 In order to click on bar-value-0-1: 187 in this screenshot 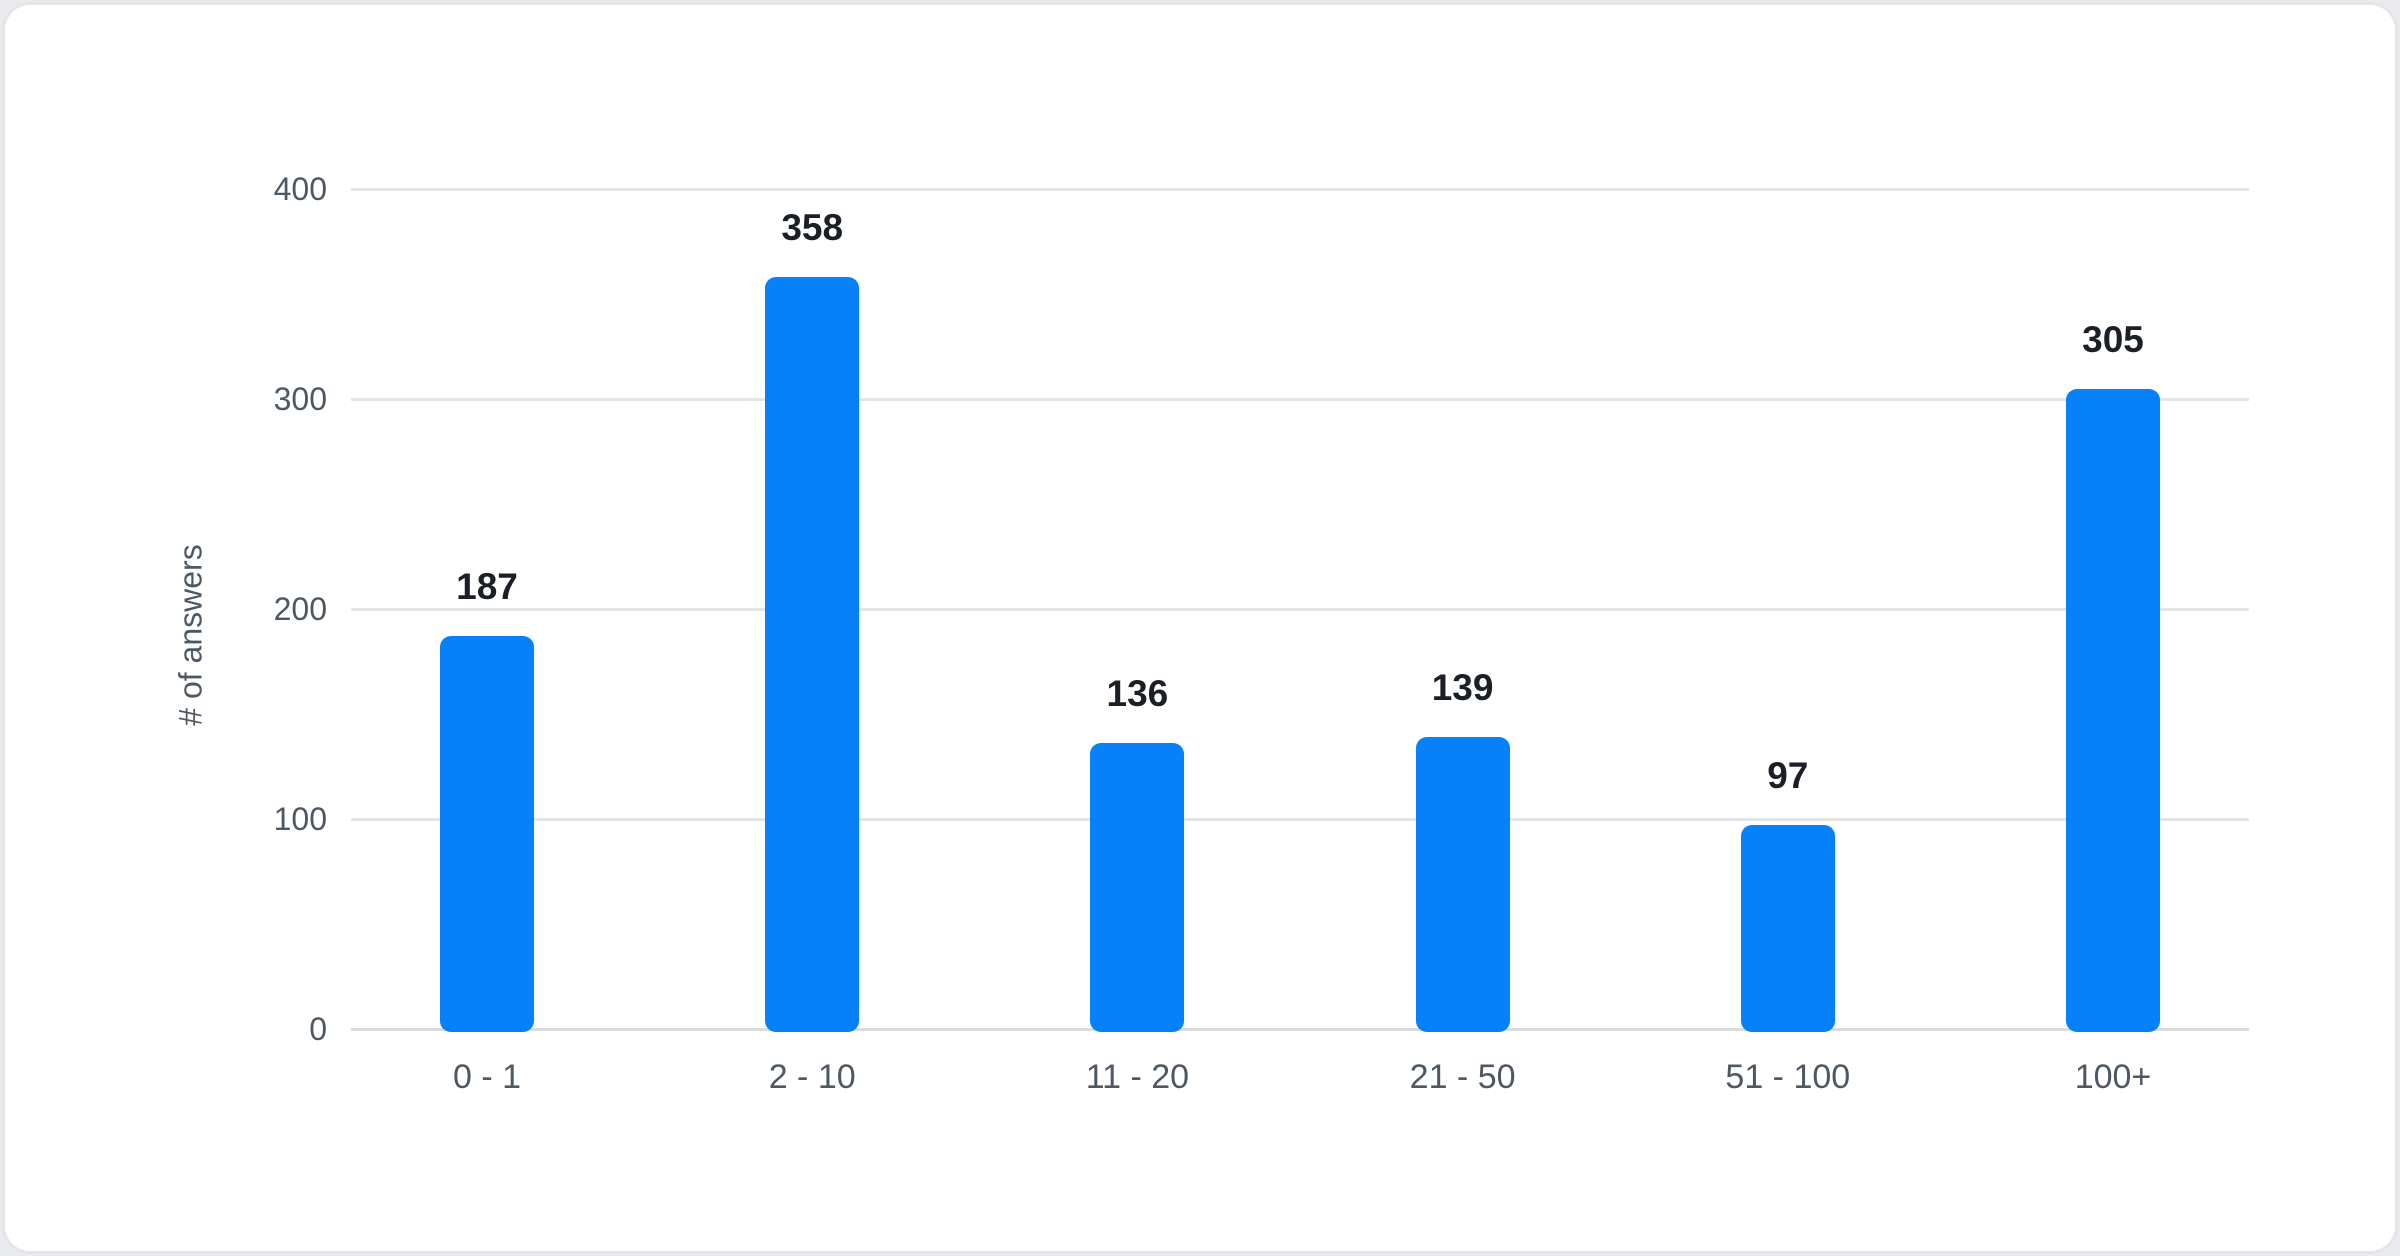, I will do `click(487, 587)`.